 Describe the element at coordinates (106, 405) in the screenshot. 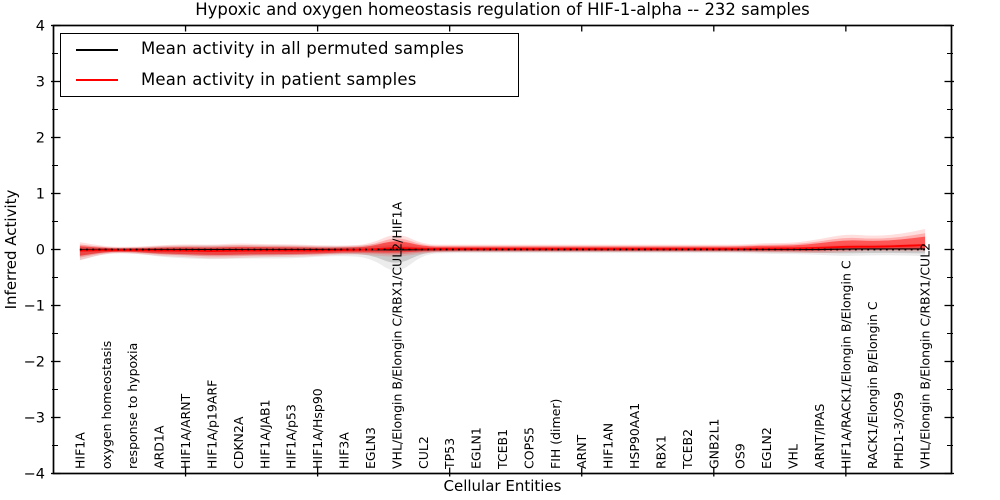

I see `x-axis-label: oxygen homeostasis` at that location.